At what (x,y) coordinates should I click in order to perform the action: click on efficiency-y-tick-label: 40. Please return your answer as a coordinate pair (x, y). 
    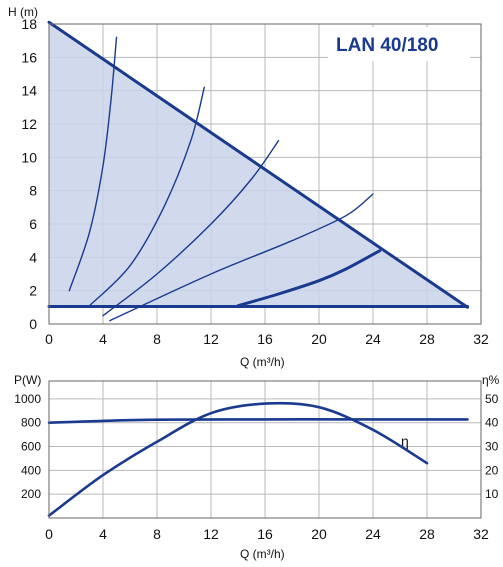
    Looking at the image, I should click on (492, 423).